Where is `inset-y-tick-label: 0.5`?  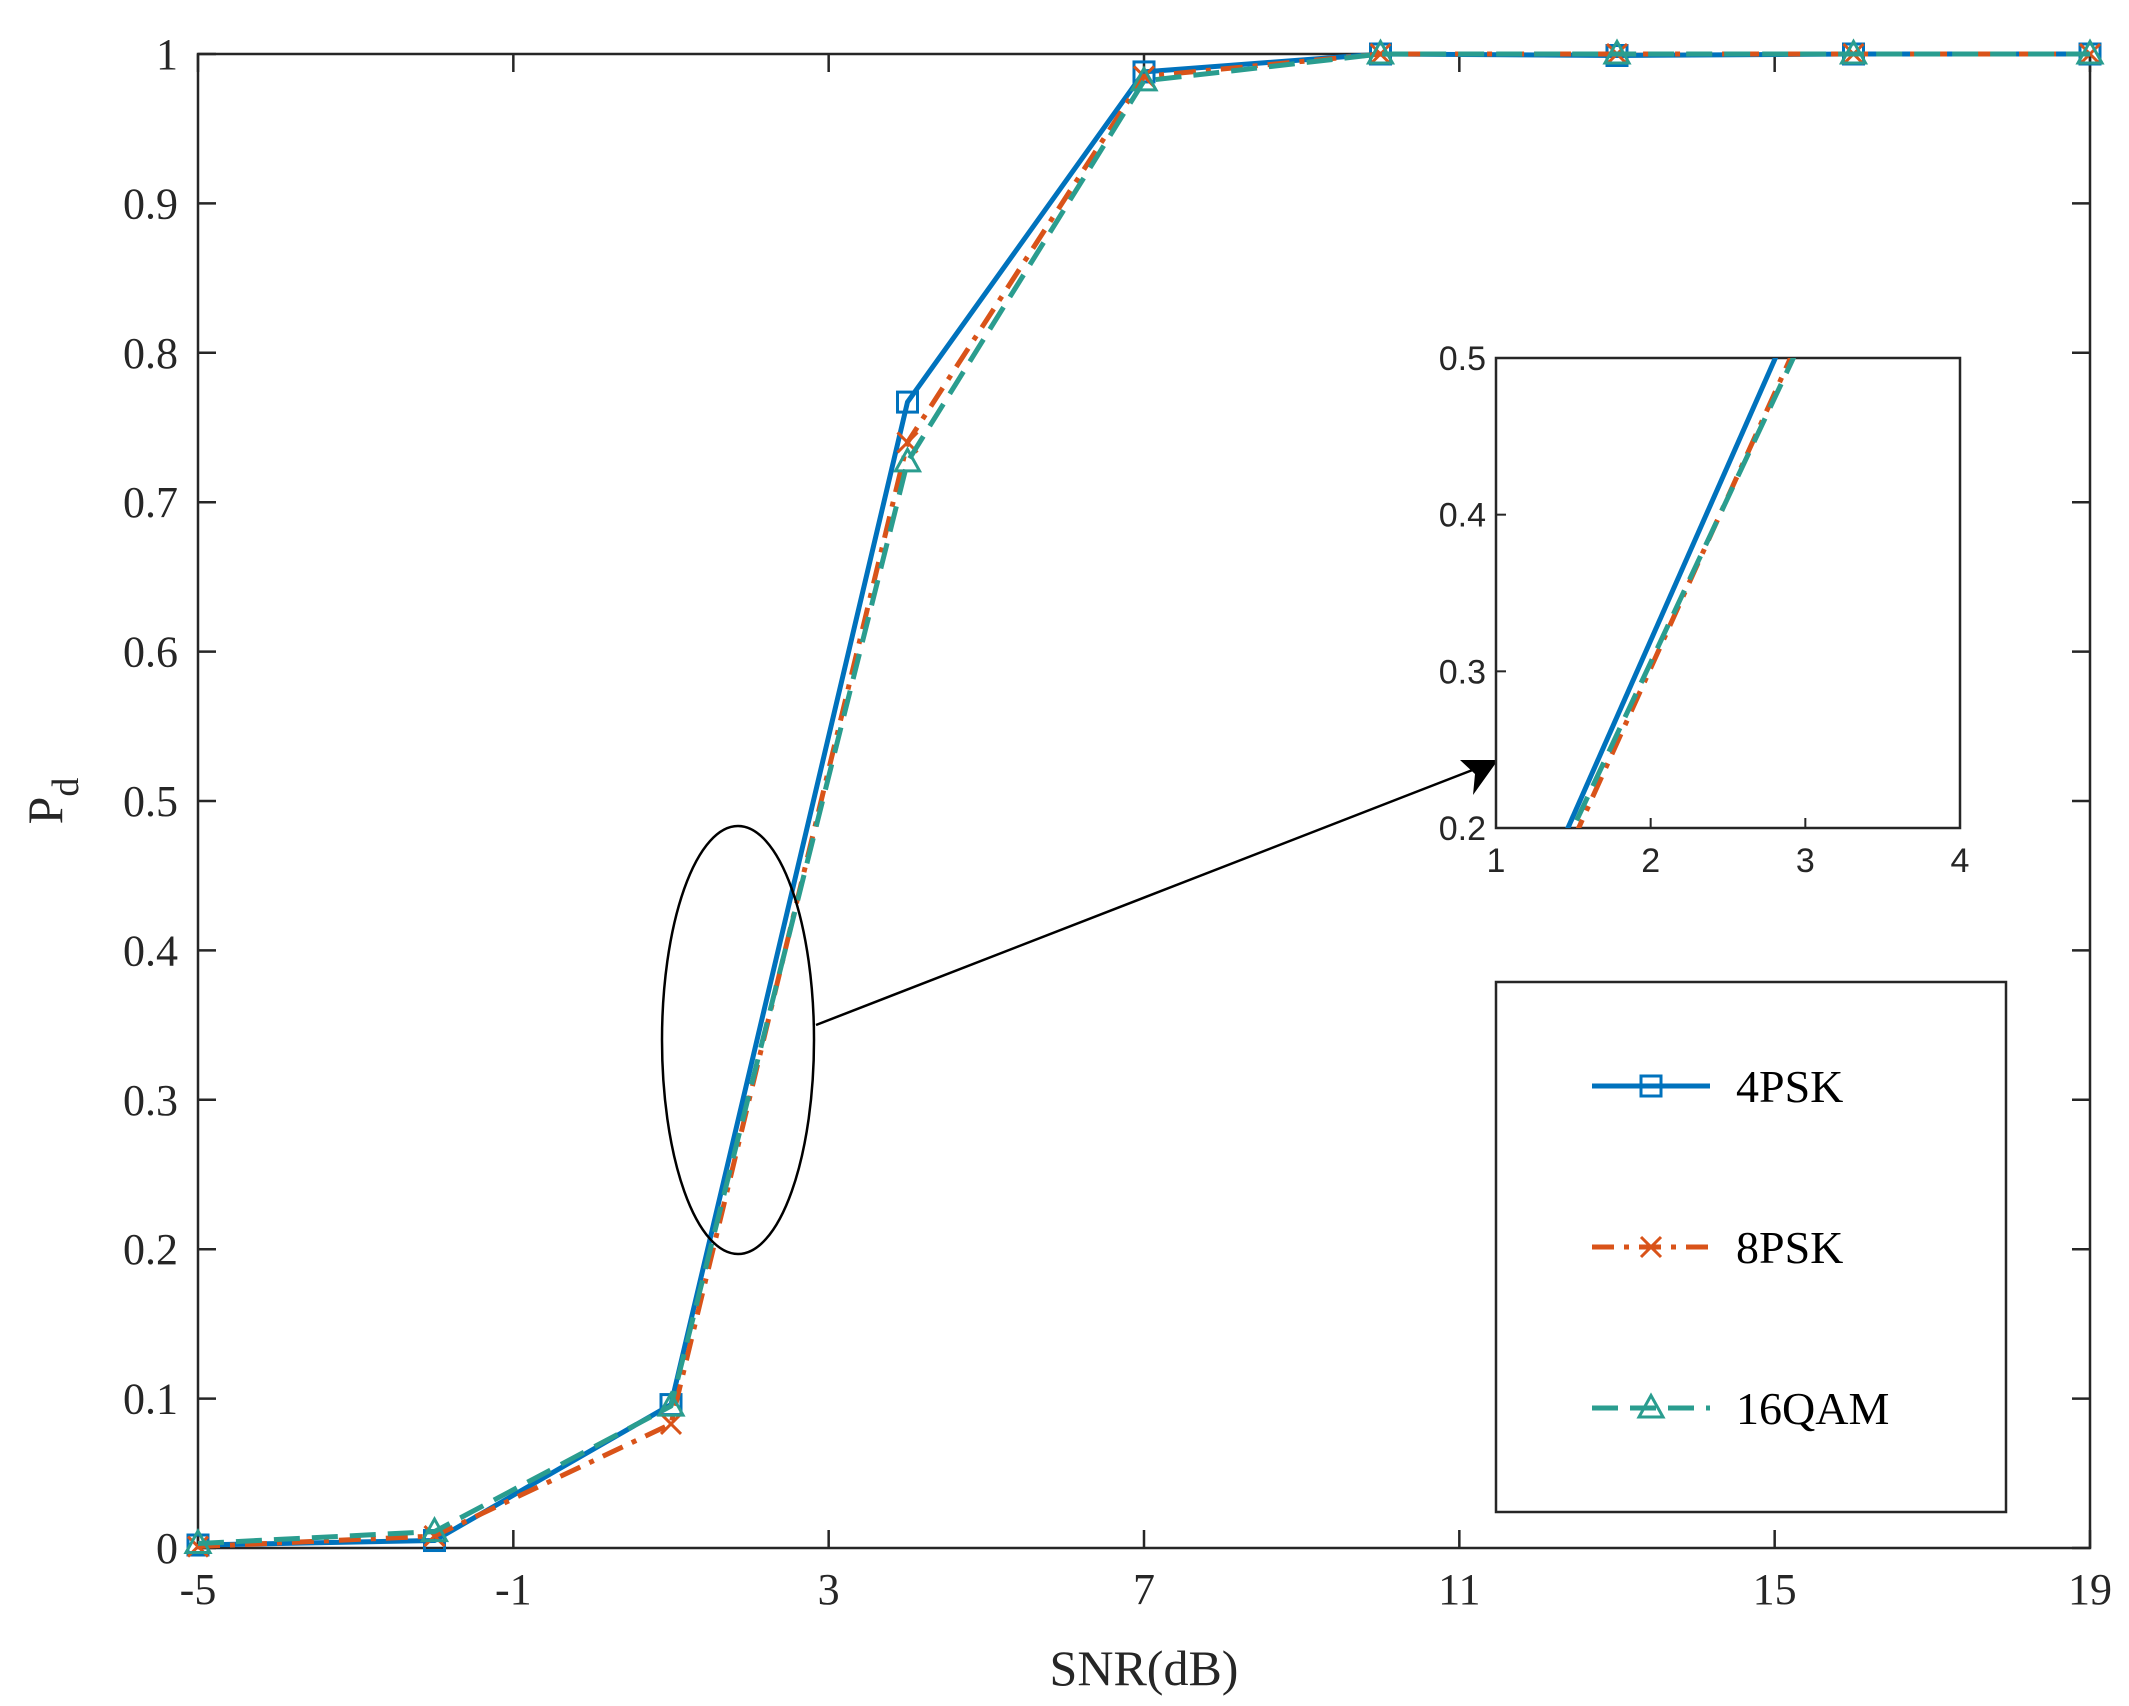 inset-y-tick-label: 0.5 is located at coordinates (1462, 359).